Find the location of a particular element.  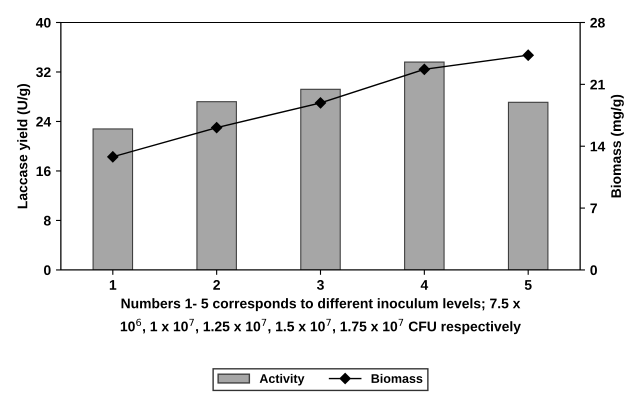

legend-label: Activity is located at coordinates (282, 380).